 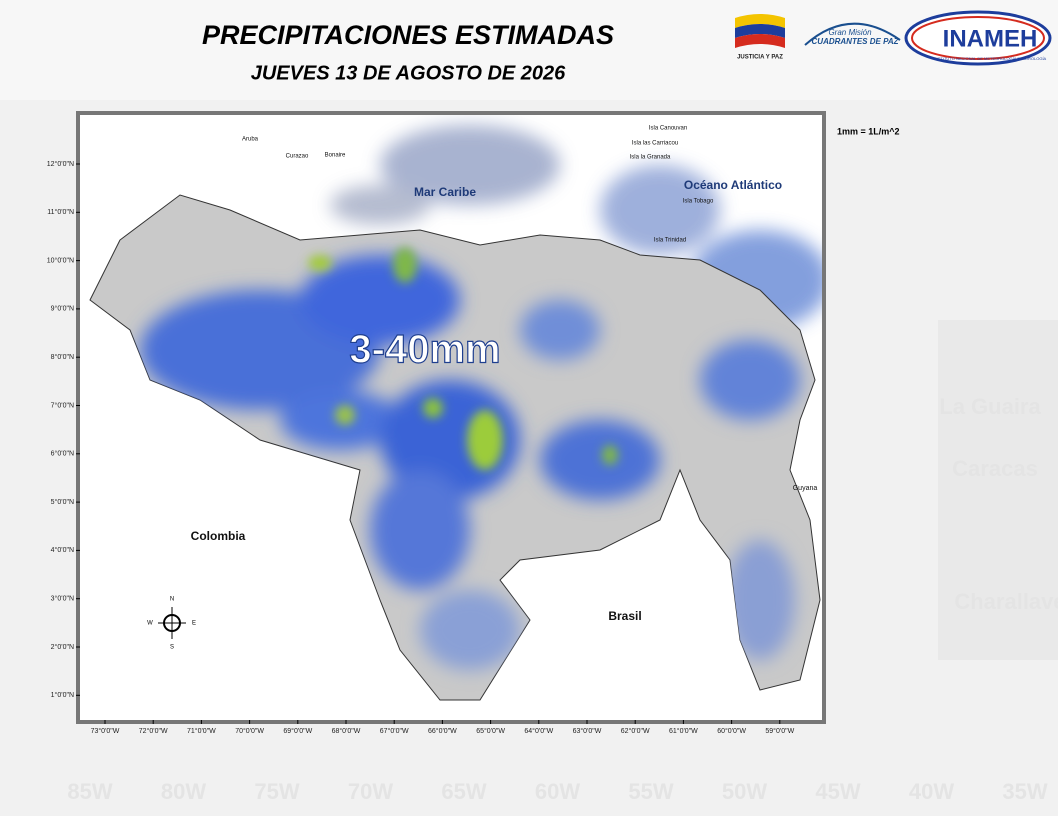 I want to click on compass-s: S, so click(x=172, y=648).